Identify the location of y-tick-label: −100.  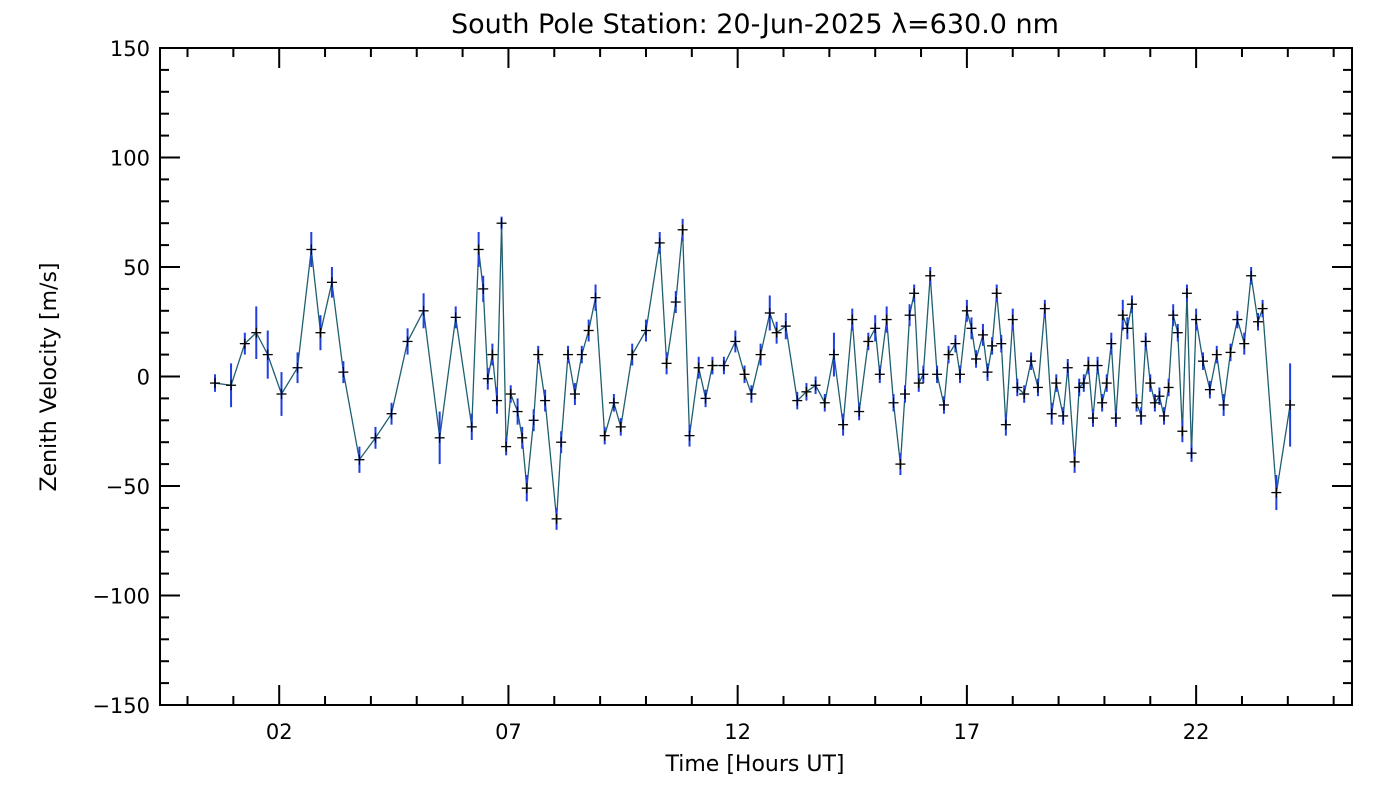
(121, 597).